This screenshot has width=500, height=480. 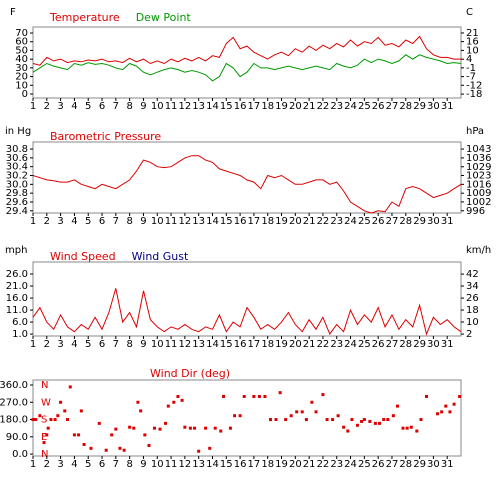 What do you see at coordinates (21, 33) in the screenshot?
I see `y-tick-label: 70` at bounding box center [21, 33].